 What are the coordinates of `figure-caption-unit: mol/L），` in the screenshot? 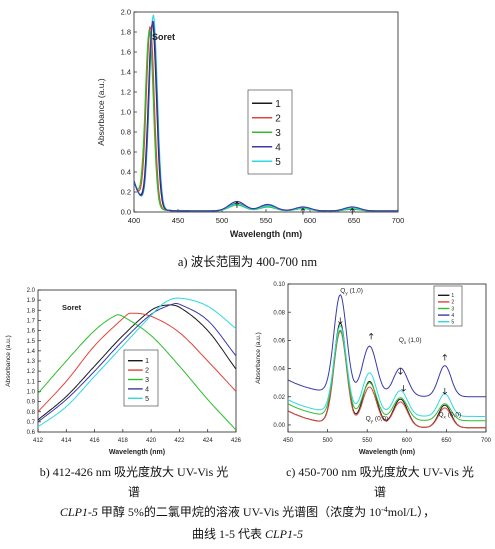 It's located at (411, 512).